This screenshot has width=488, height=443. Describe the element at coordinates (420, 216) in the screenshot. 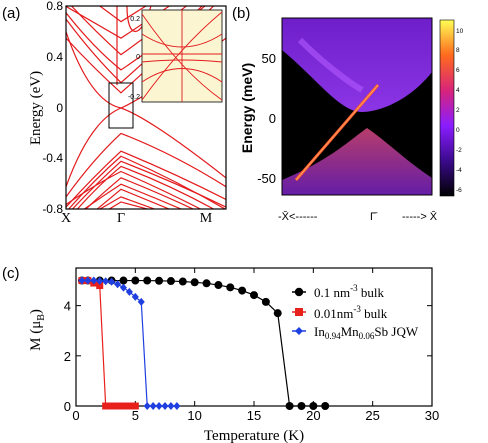

I see `xaxis-right-label: -----> X̄` at that location.